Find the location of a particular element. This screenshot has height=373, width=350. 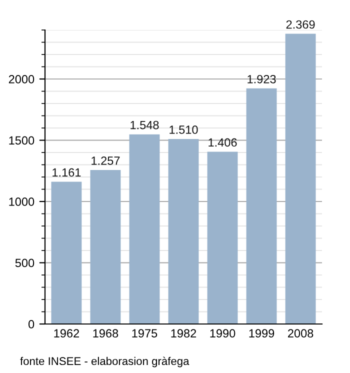

y-tick-label: 1500 is located at coordinates (21, 140).